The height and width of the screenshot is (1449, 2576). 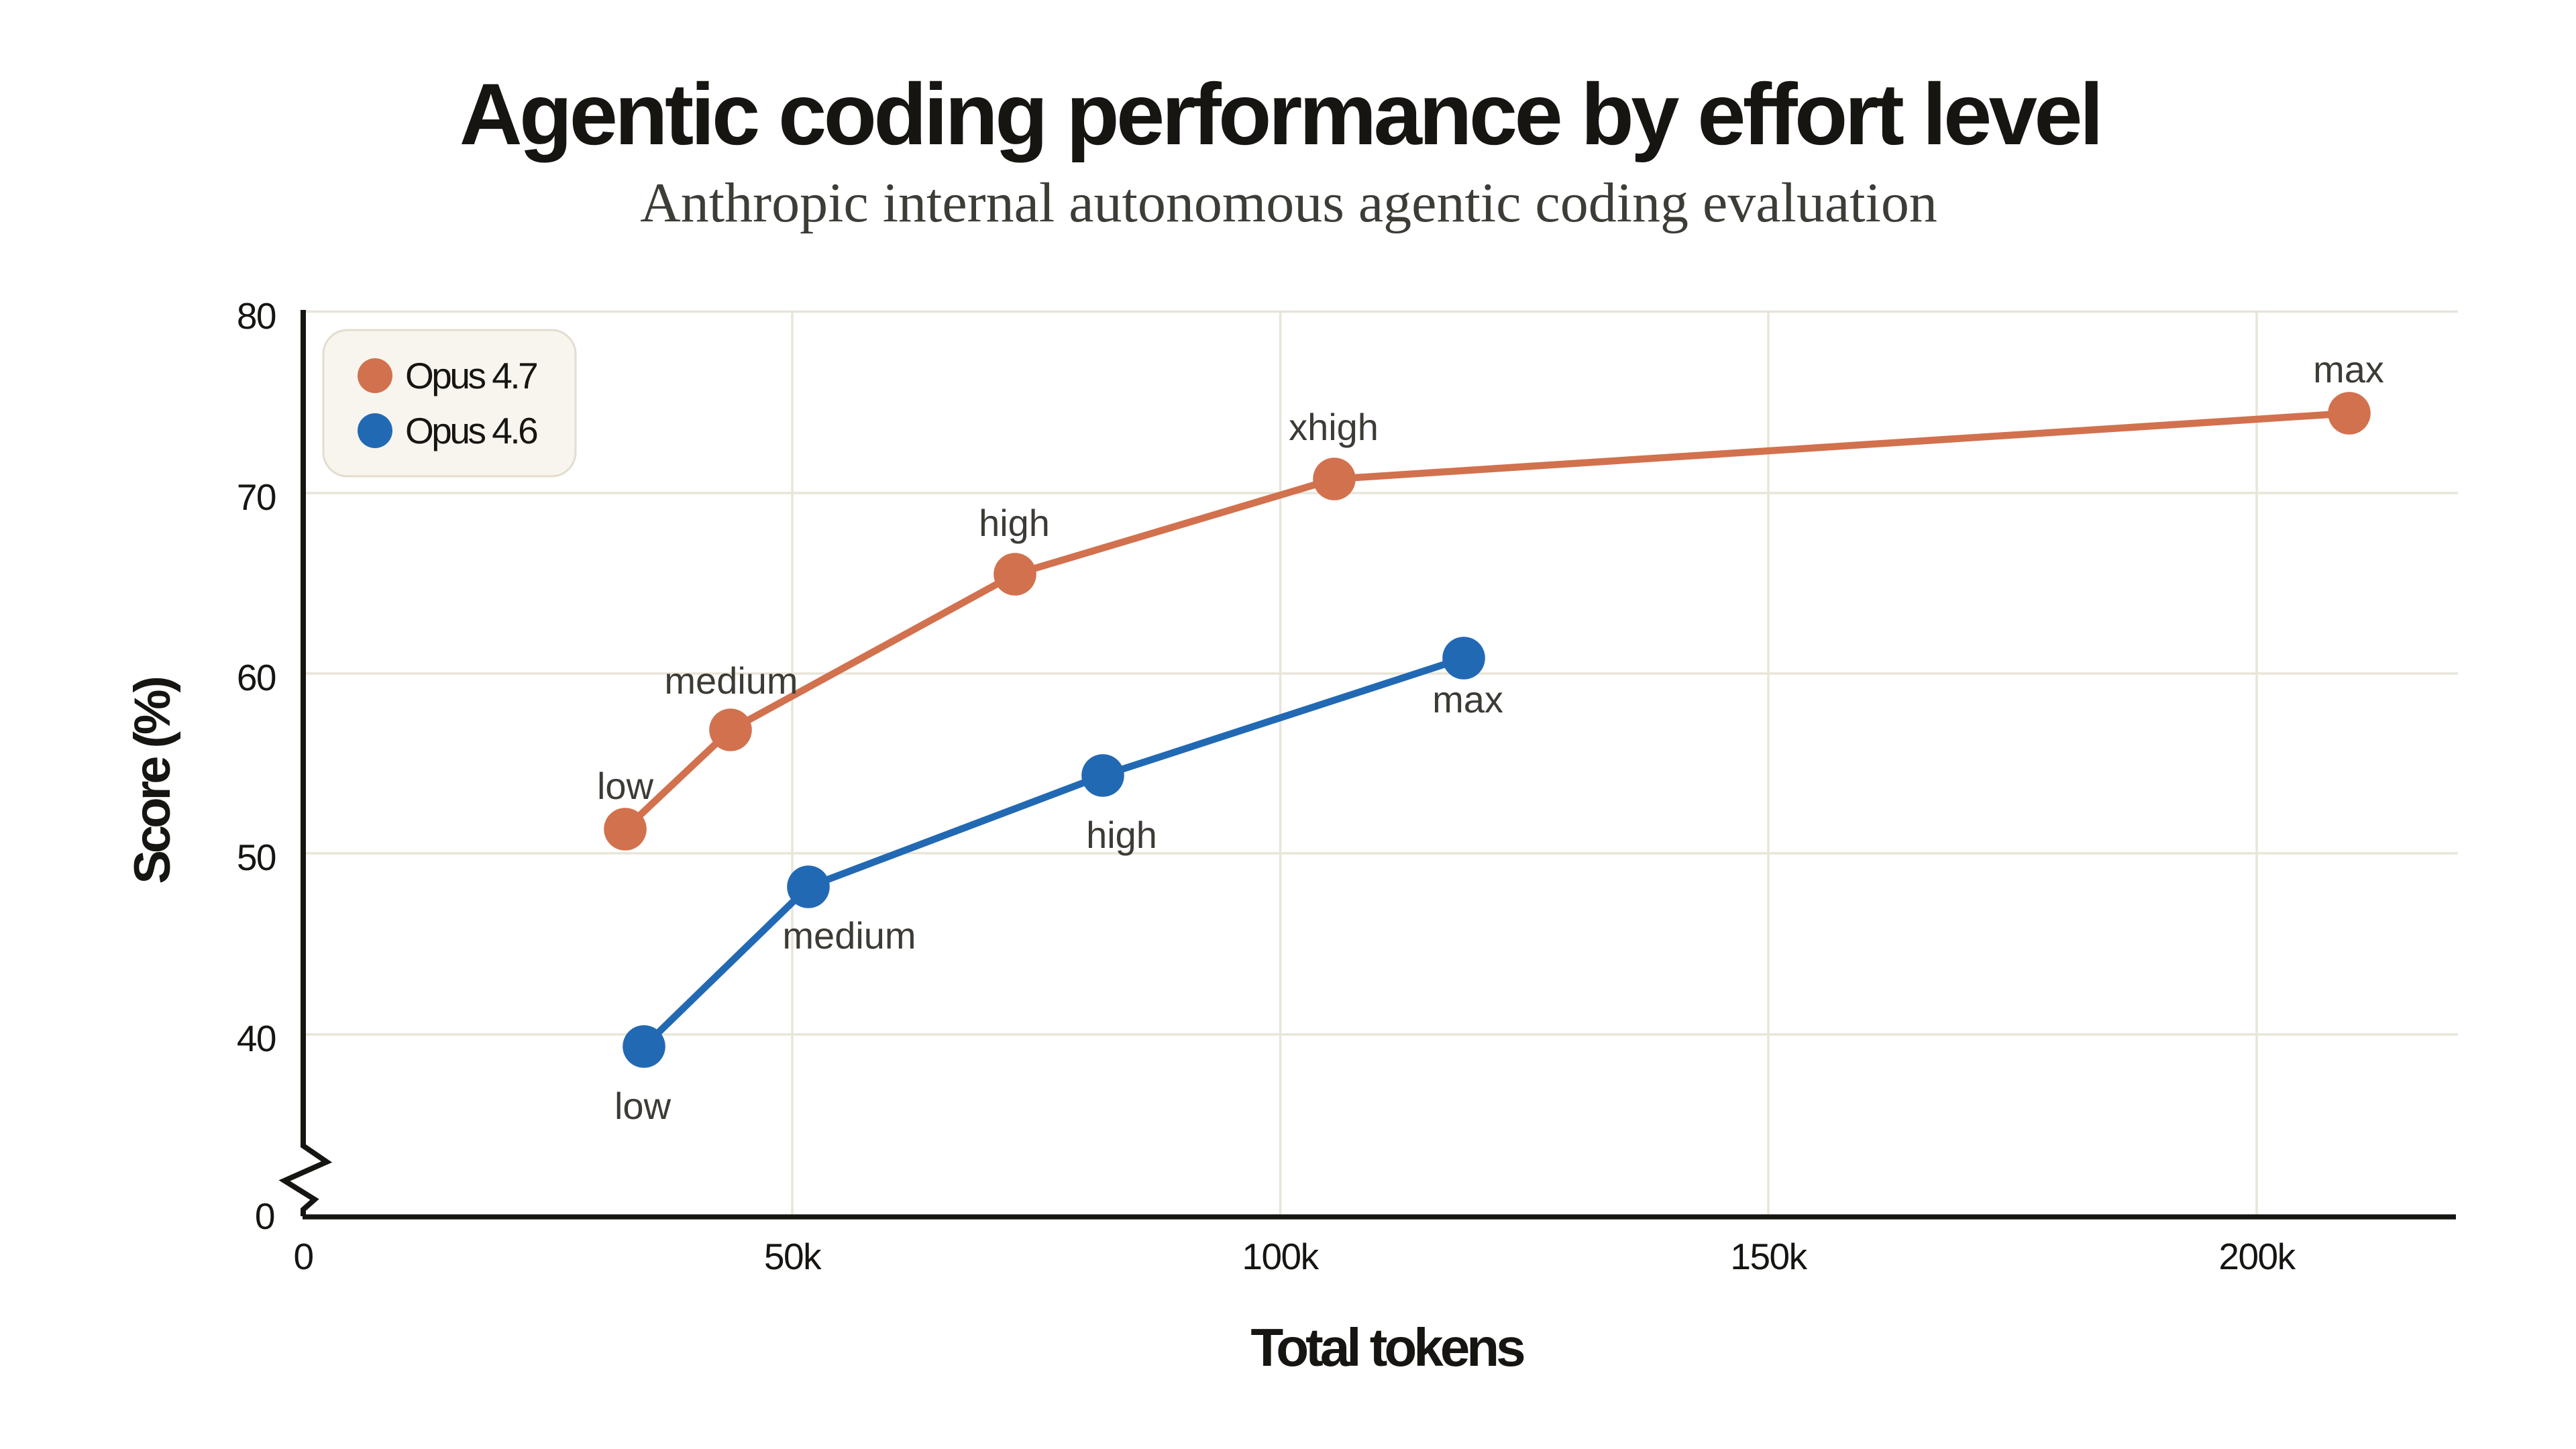 What do you see at coordinates (1387, 1347) in the screenshot?
I see `svg-text: Total tokens` at bounding box center [1387, 1347].